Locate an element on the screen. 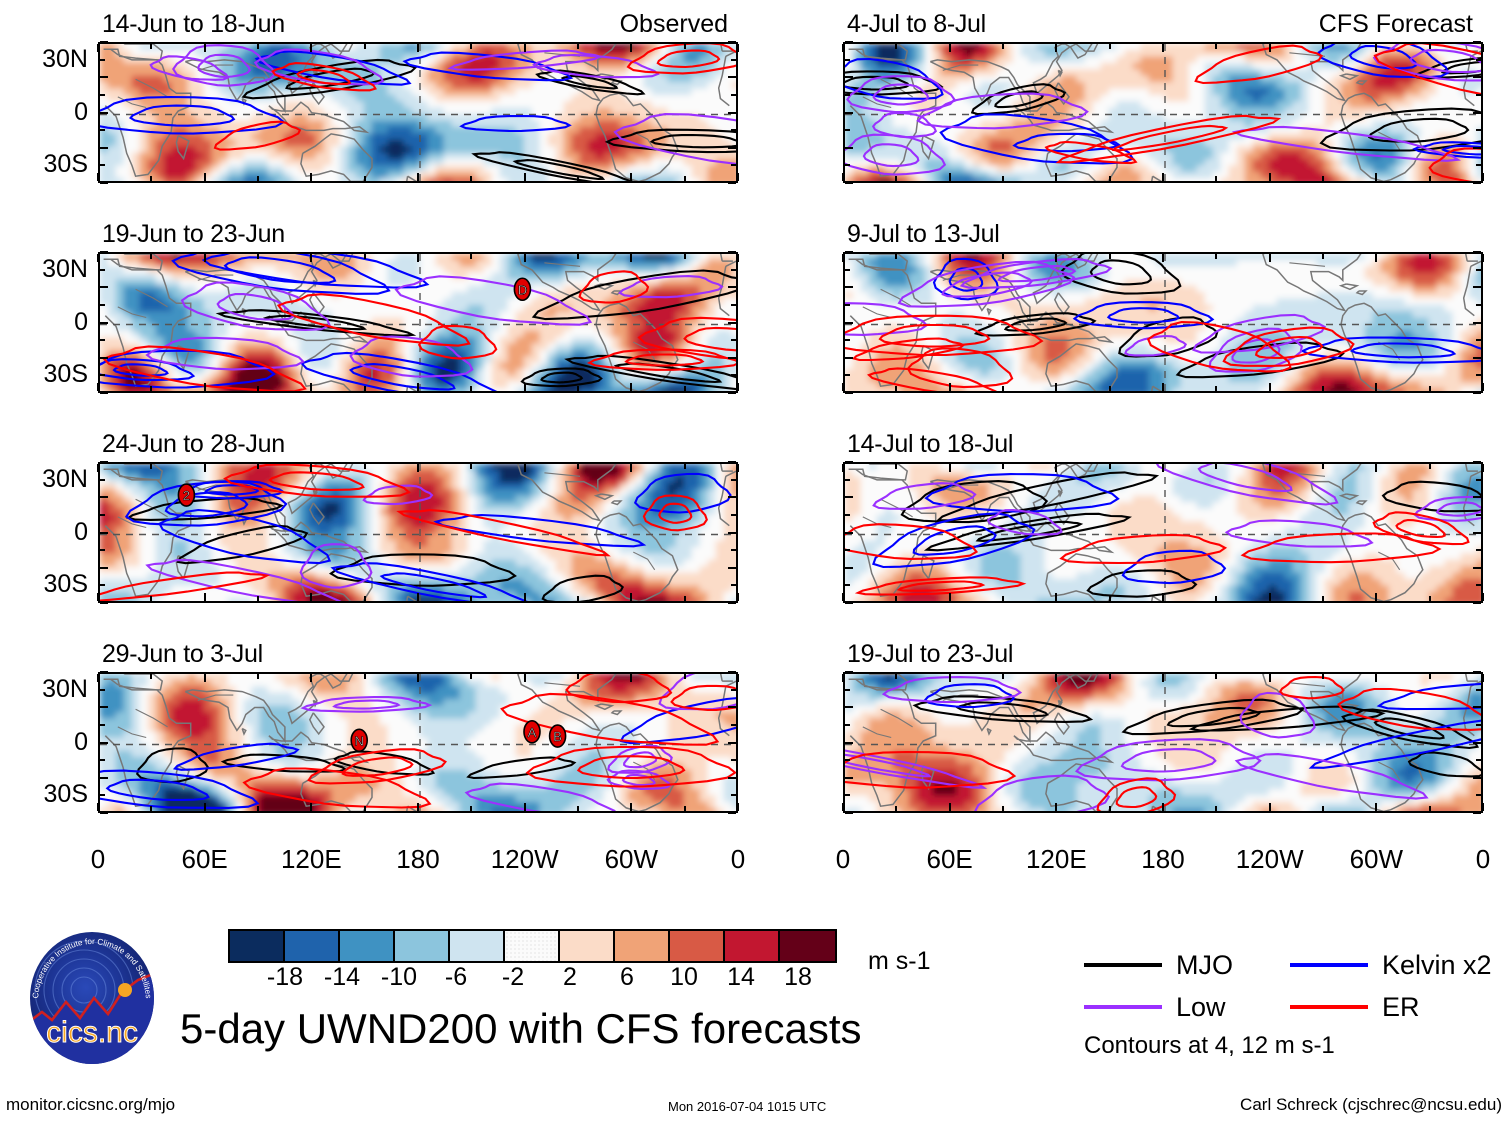  storm-markers-obs-4: NA B is located at coordinates (458, 736).